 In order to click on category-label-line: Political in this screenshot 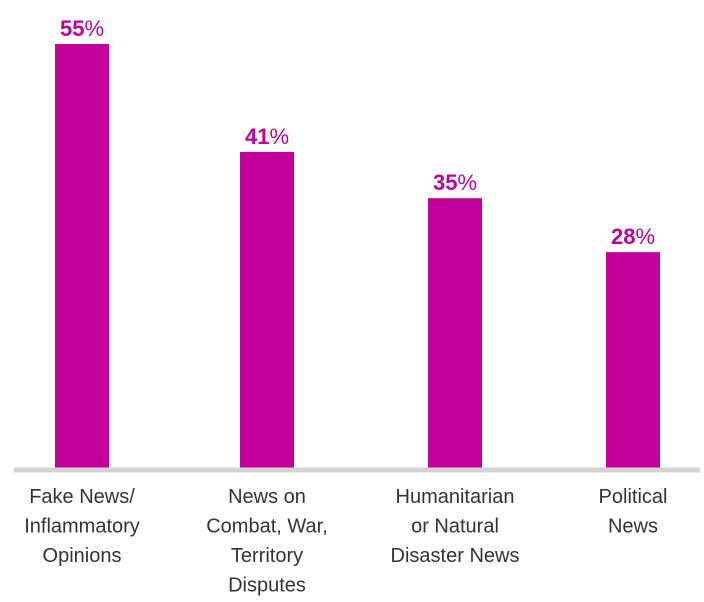, I will do `click(633, 497)`.